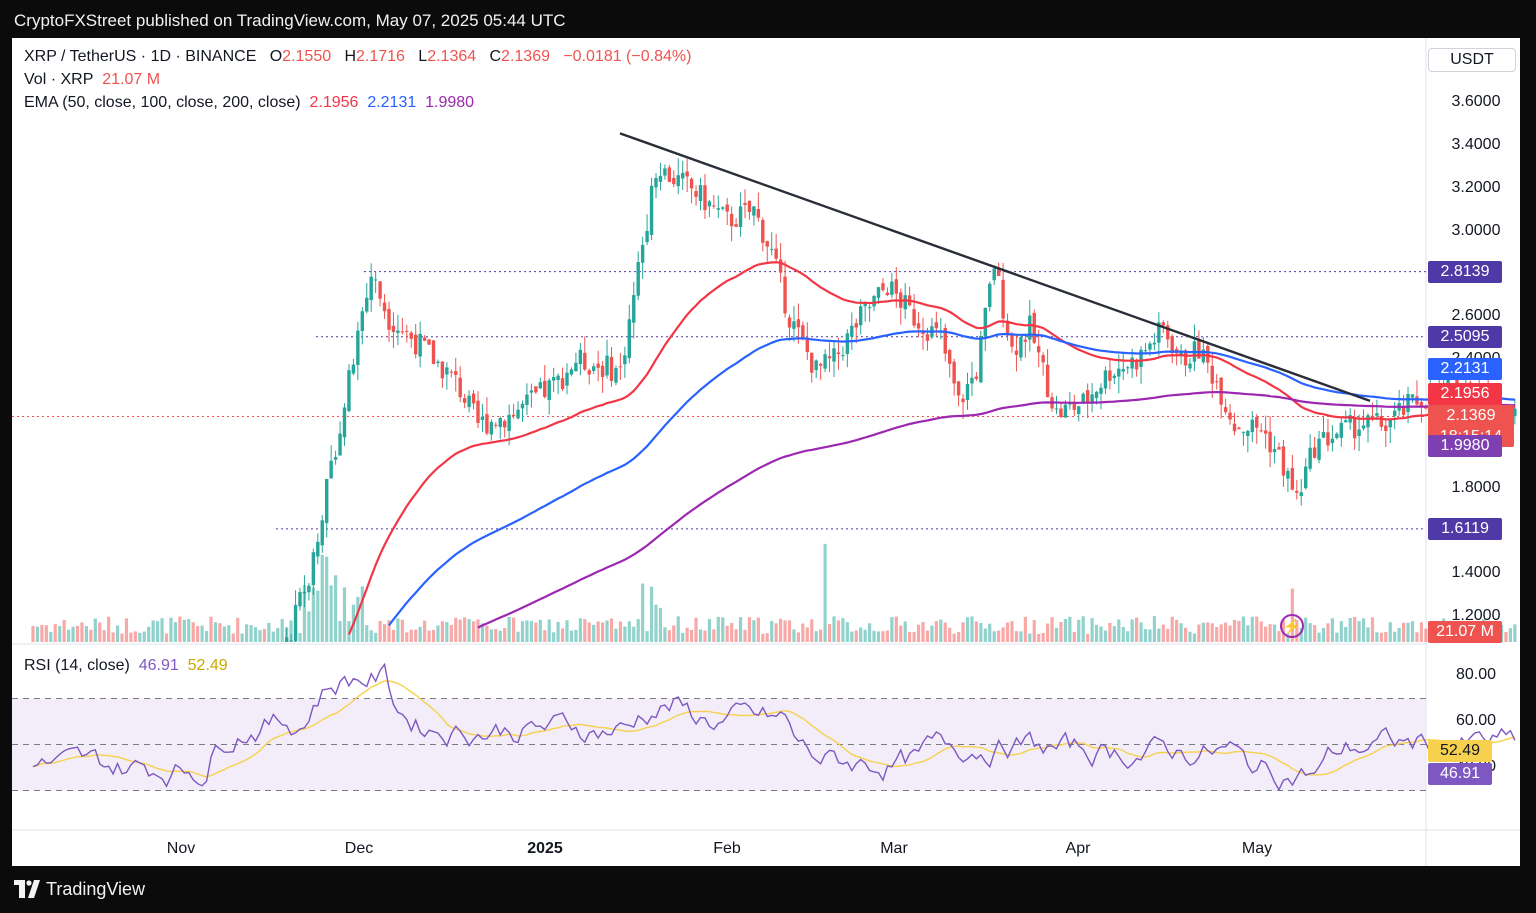 The height and width of the screenshot is (913, 1536). Describe the element at coordinates (1472, 60) in the screenshot. I see `currency-button: USDT` at that location.